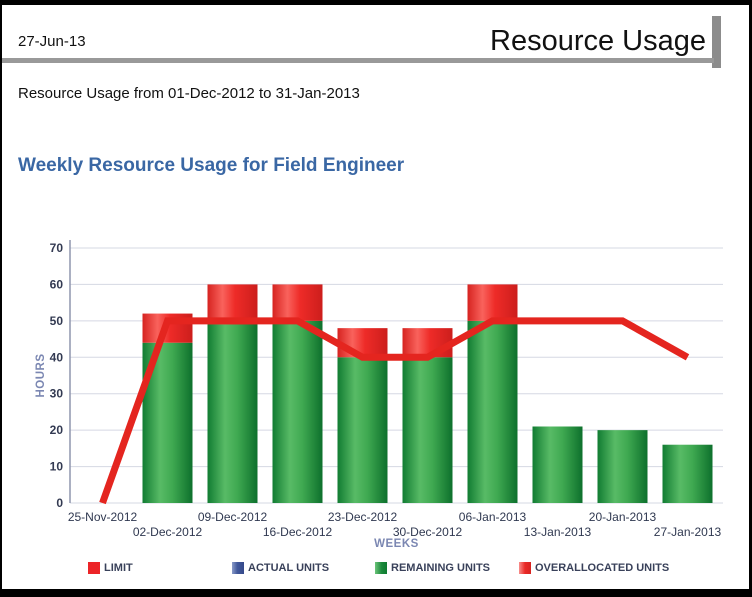 Image resolution: width=752 pixels, height=597 pixels. I want to click on legend-item-actual-units: ACTUAL UNITS, so click(280, 568).